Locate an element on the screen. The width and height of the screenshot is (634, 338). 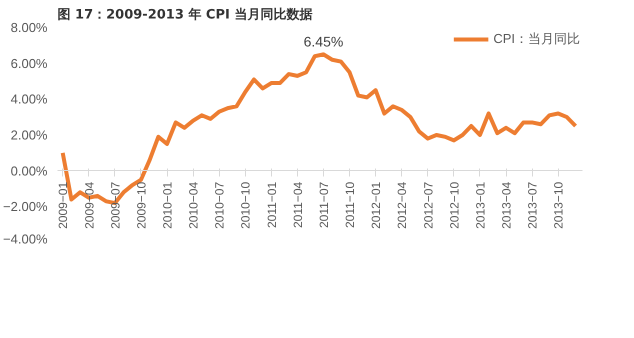
x-tick-label: 2013−04 is located at coordinates (507, 205).